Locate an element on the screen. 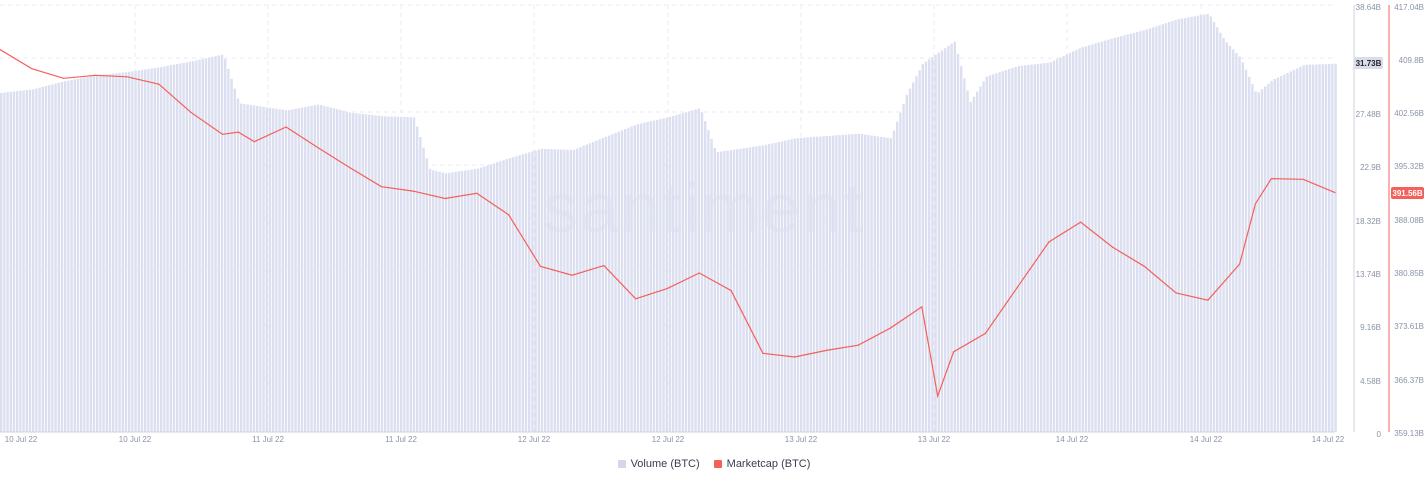 The height and width of the screenshot is (485, 1428). x-tick-label: 14 Jul 22 is located at coordinates (1072, 439).